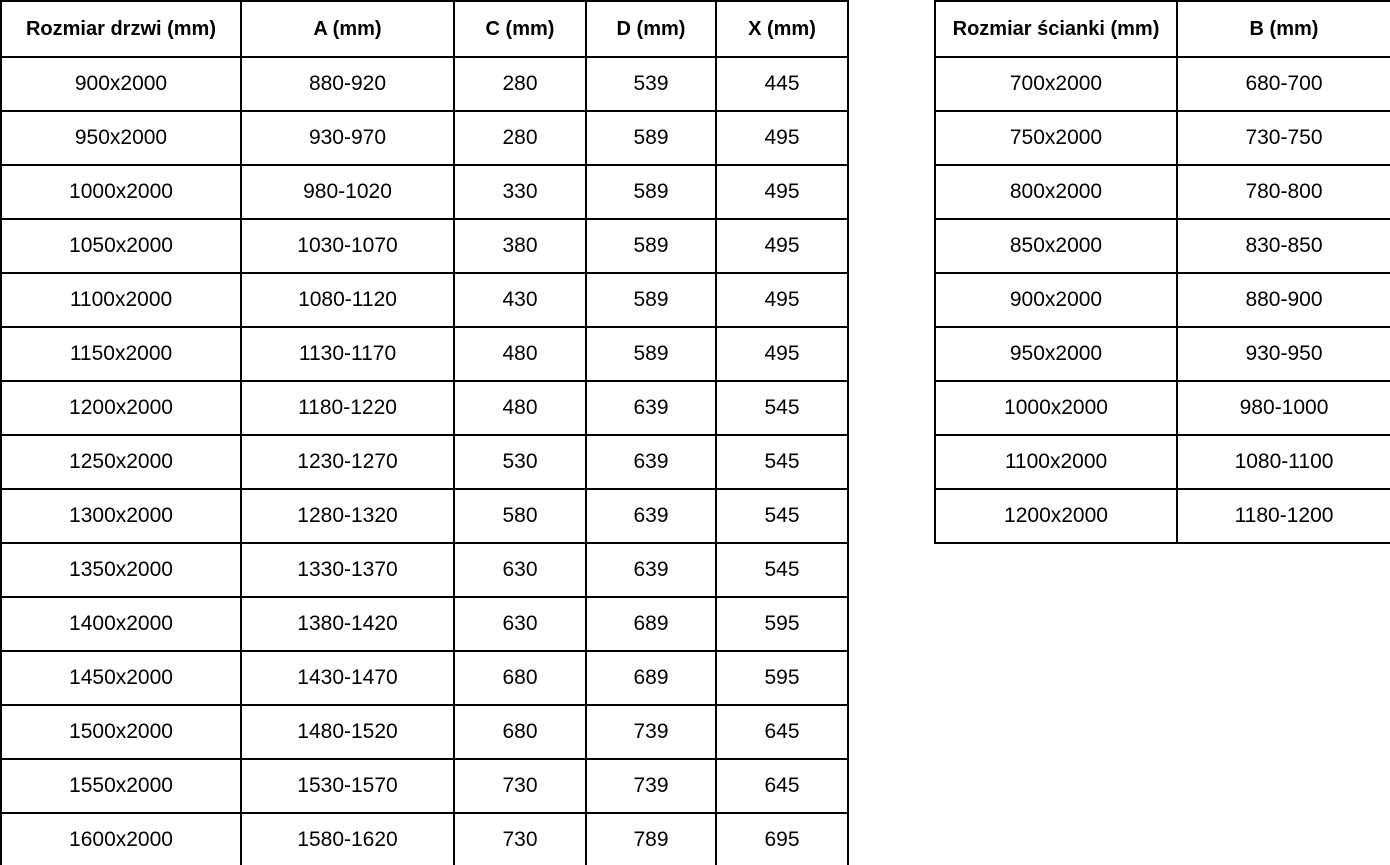  I want to click on table-row: 1450x2000 1430-1470 680 689 595, so click(424, 678).